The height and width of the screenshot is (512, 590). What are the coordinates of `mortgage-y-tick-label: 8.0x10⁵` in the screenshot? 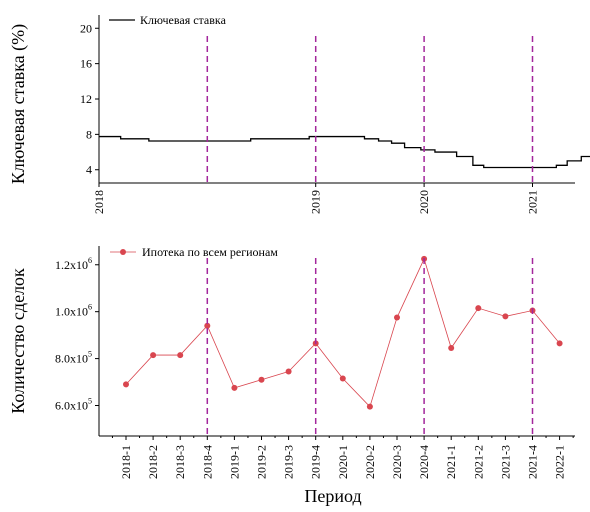 It's located at (73, 358).